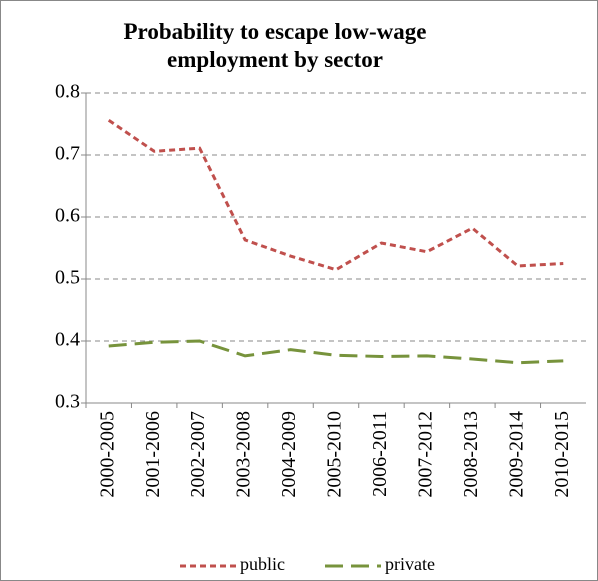 This screenshot has height=581, width=598. Describe the element at coordinates (244, 454) in the screenshot. I see `x-tick-label: 2003-2008` at that location.